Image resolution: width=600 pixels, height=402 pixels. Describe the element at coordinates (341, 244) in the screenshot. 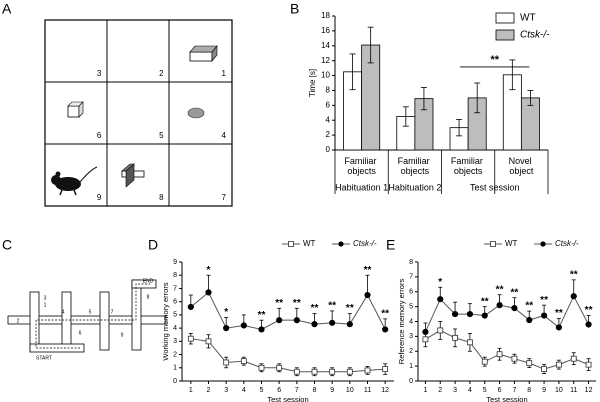

I see `legend-marker` at that location.